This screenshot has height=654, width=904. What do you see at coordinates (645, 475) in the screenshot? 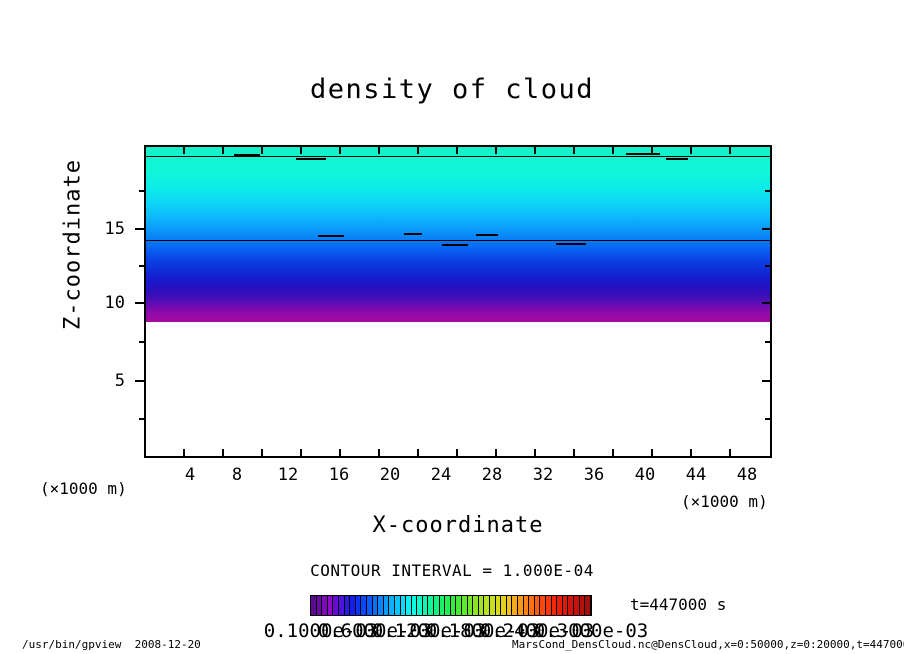
I see `x-tick-label: 40` at bounding box center [645, 475].